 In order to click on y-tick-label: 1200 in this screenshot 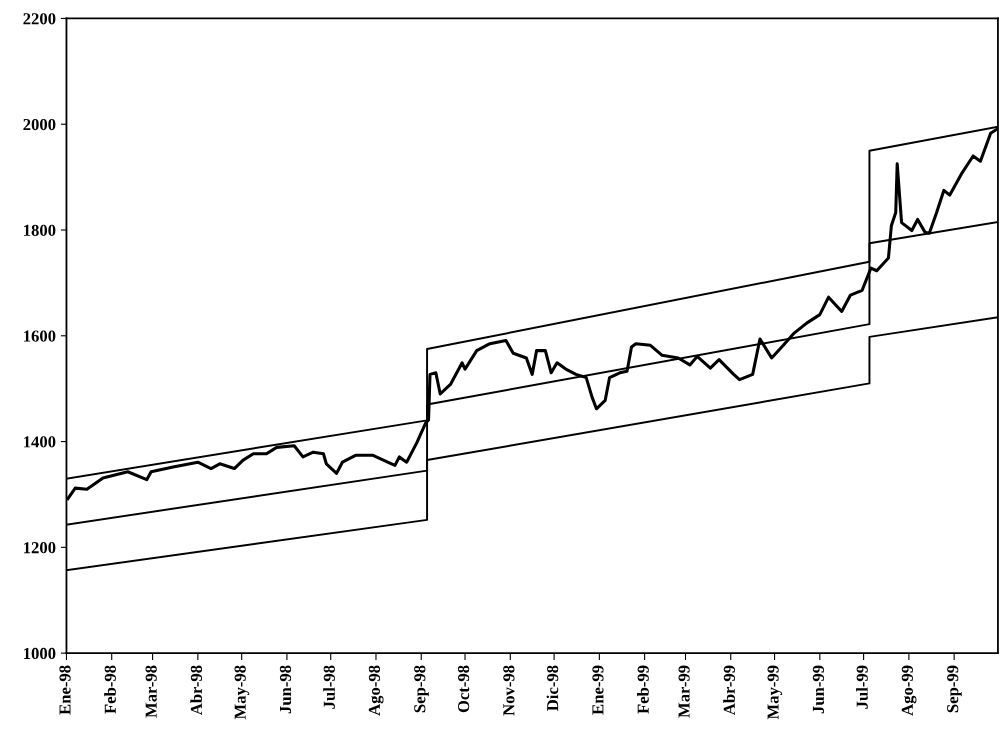, I will do `click(40, 548)`.